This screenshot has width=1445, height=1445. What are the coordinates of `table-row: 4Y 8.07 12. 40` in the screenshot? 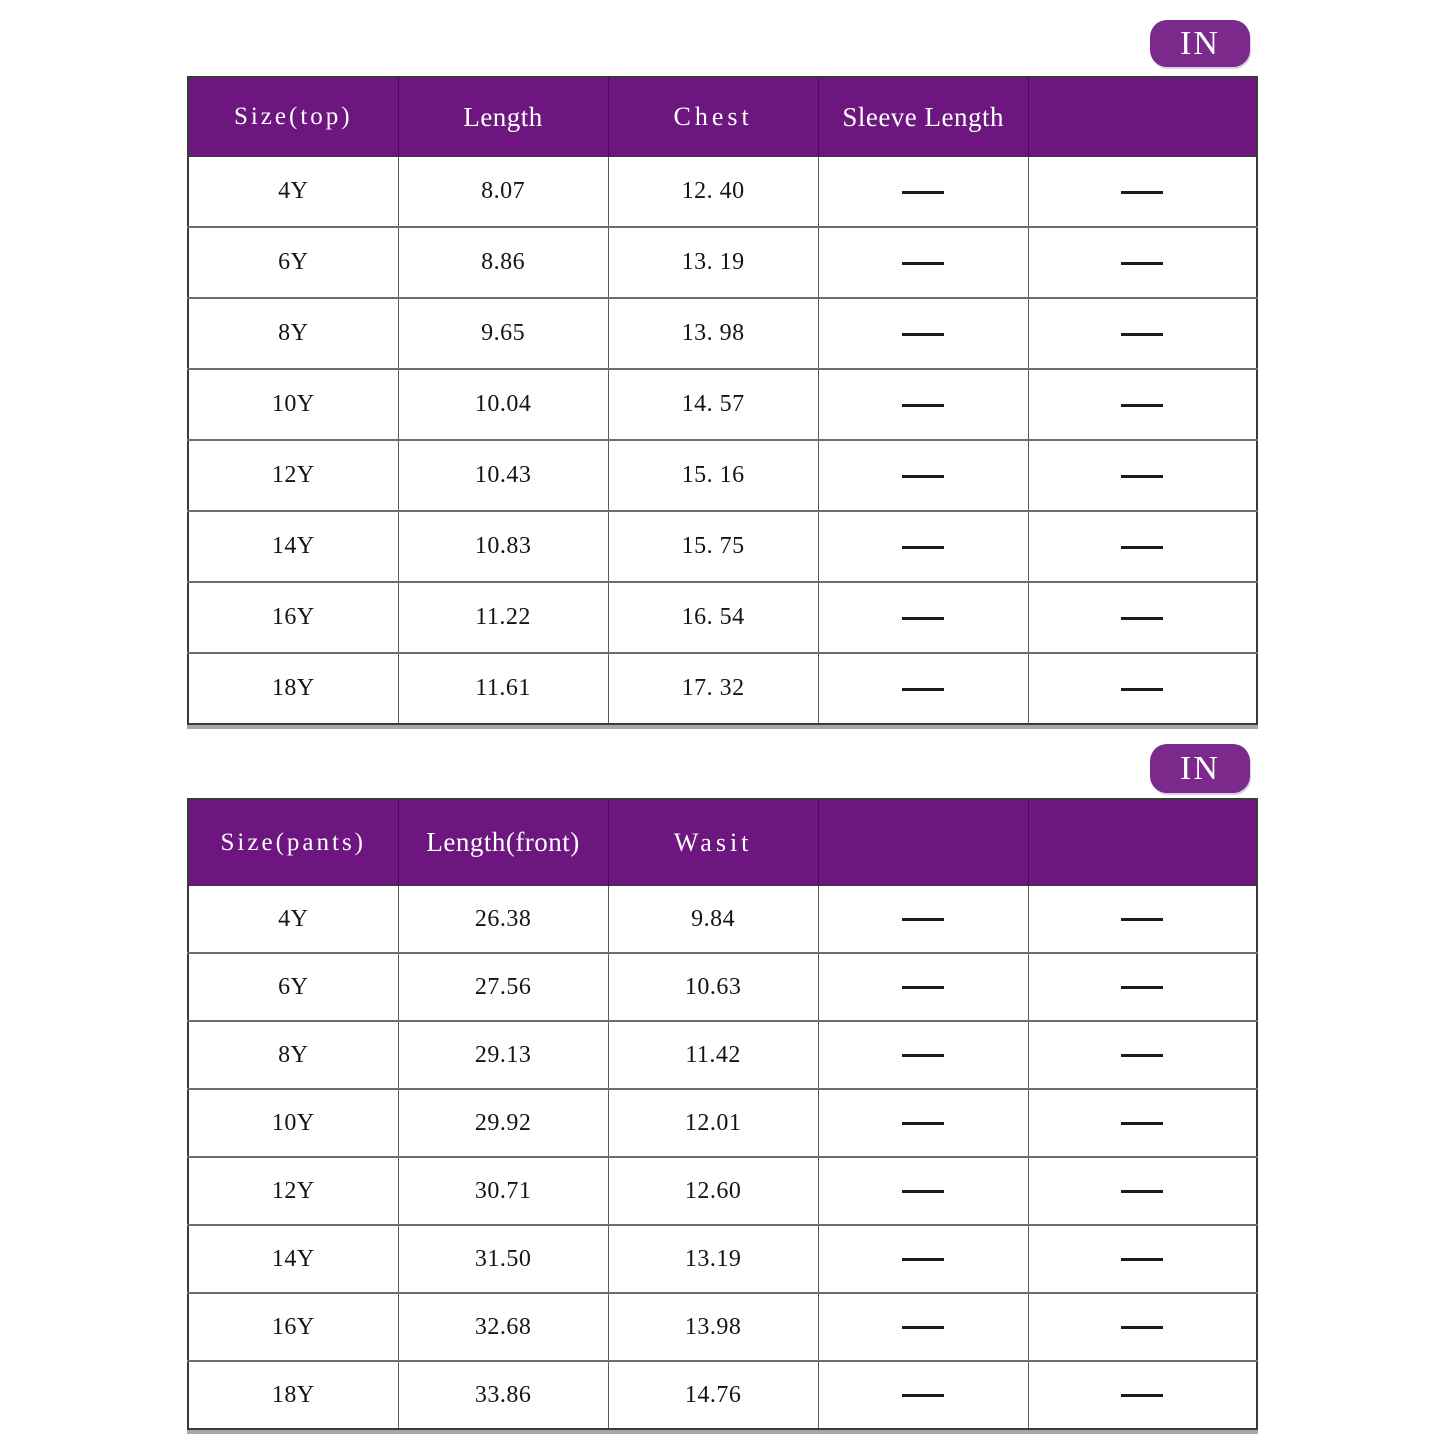 It's located at (722, 192).